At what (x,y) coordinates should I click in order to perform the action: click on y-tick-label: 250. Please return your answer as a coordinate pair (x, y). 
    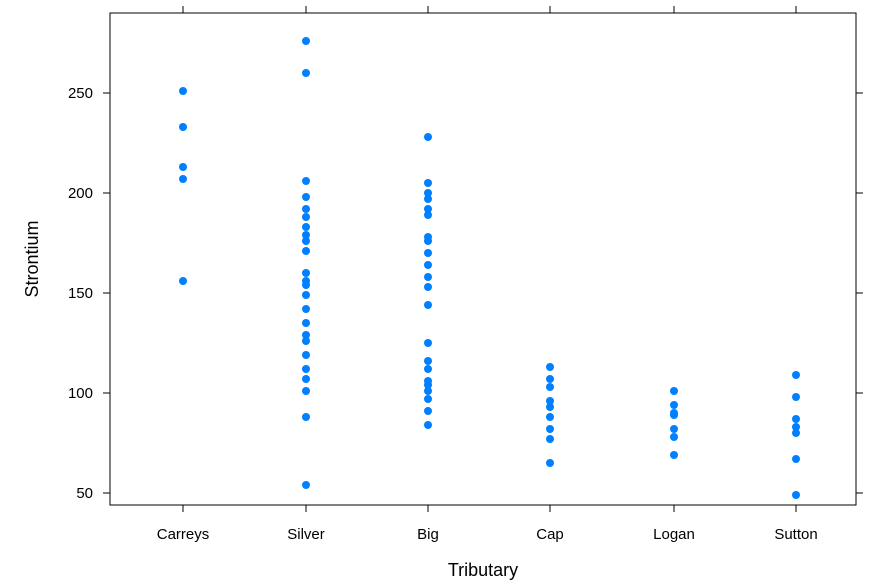
    Looking at the image, I should click on (80, 93).